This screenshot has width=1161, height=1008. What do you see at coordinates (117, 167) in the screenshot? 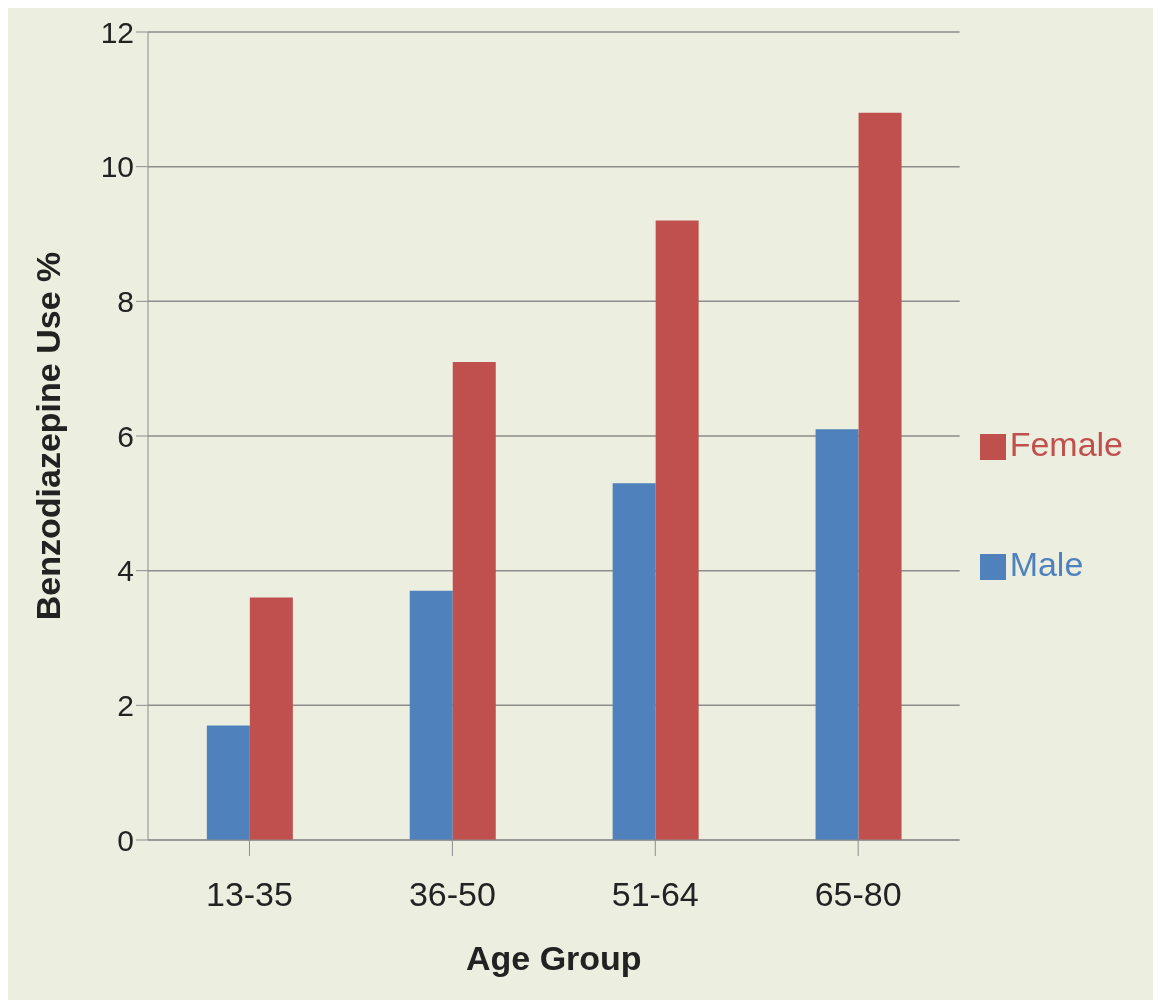
I see `y-tick-label: 10` at bounding box center [117, 167].